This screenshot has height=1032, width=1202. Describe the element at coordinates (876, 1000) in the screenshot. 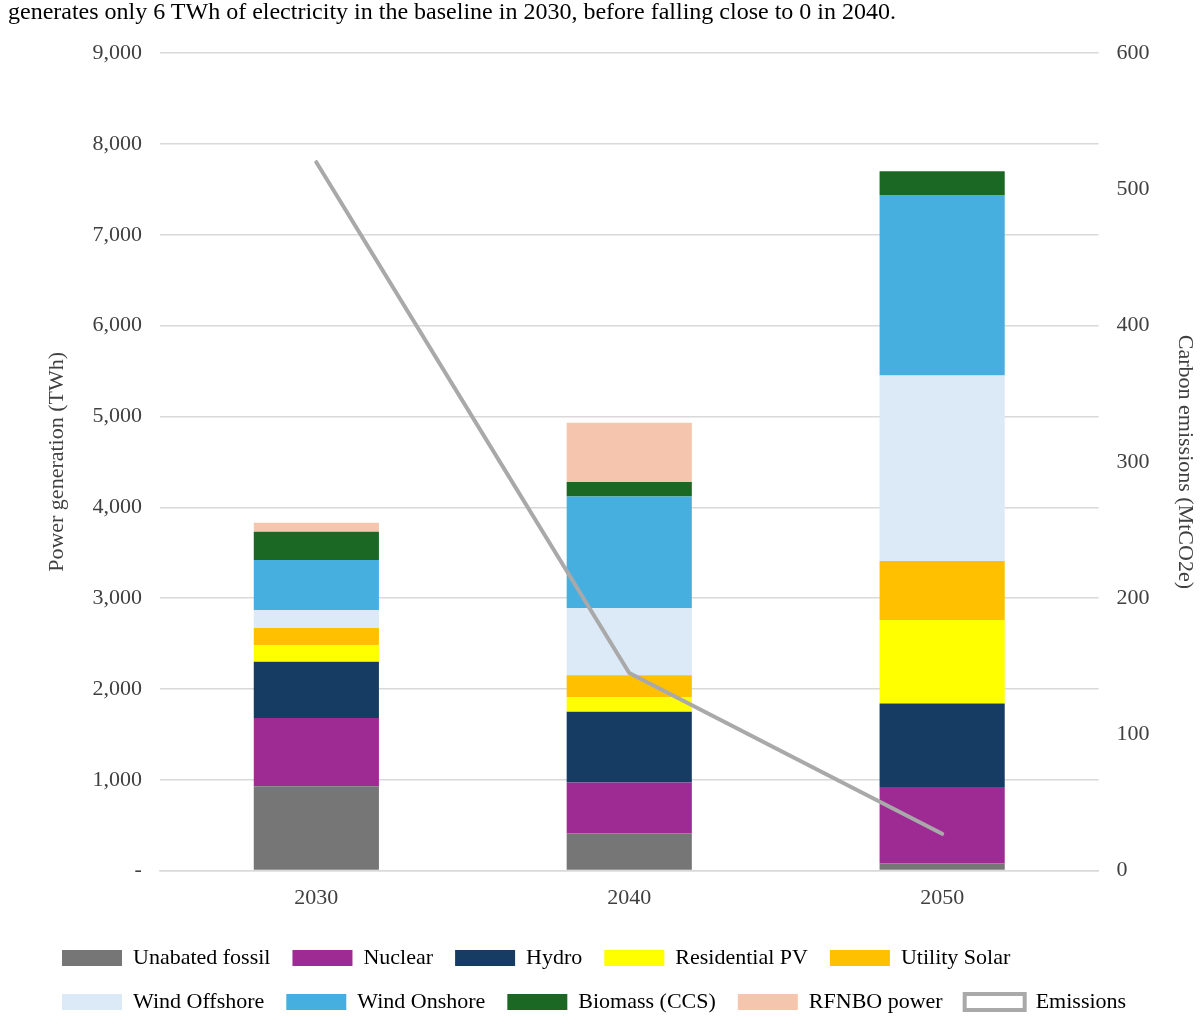

I see `legend-label: RFNBO power` at that location.